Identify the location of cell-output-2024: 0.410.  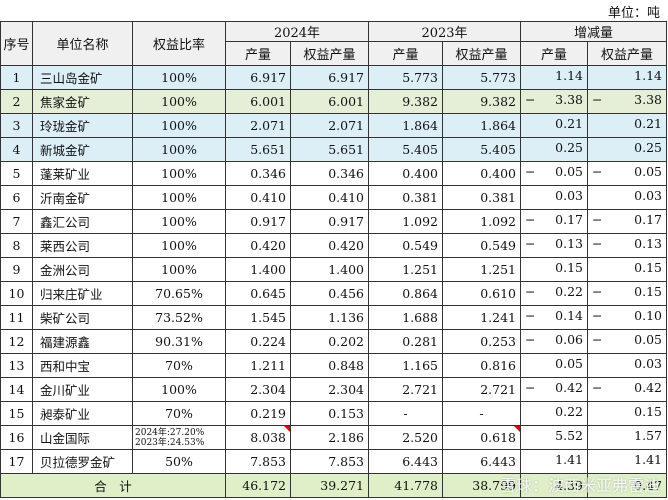
(258, 197).